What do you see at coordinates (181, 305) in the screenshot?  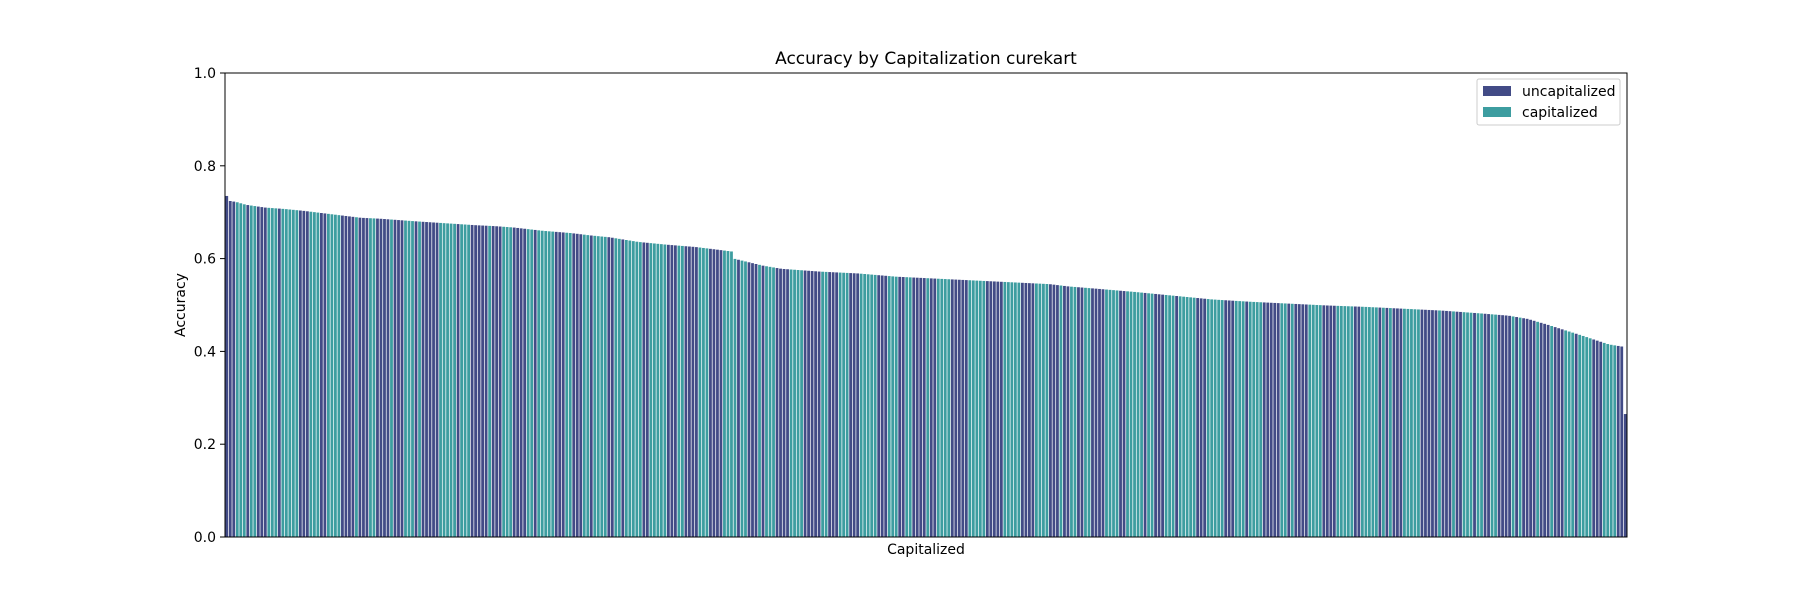 I see `y-axis-label: Accuracy` at bounding box center [181, 305].